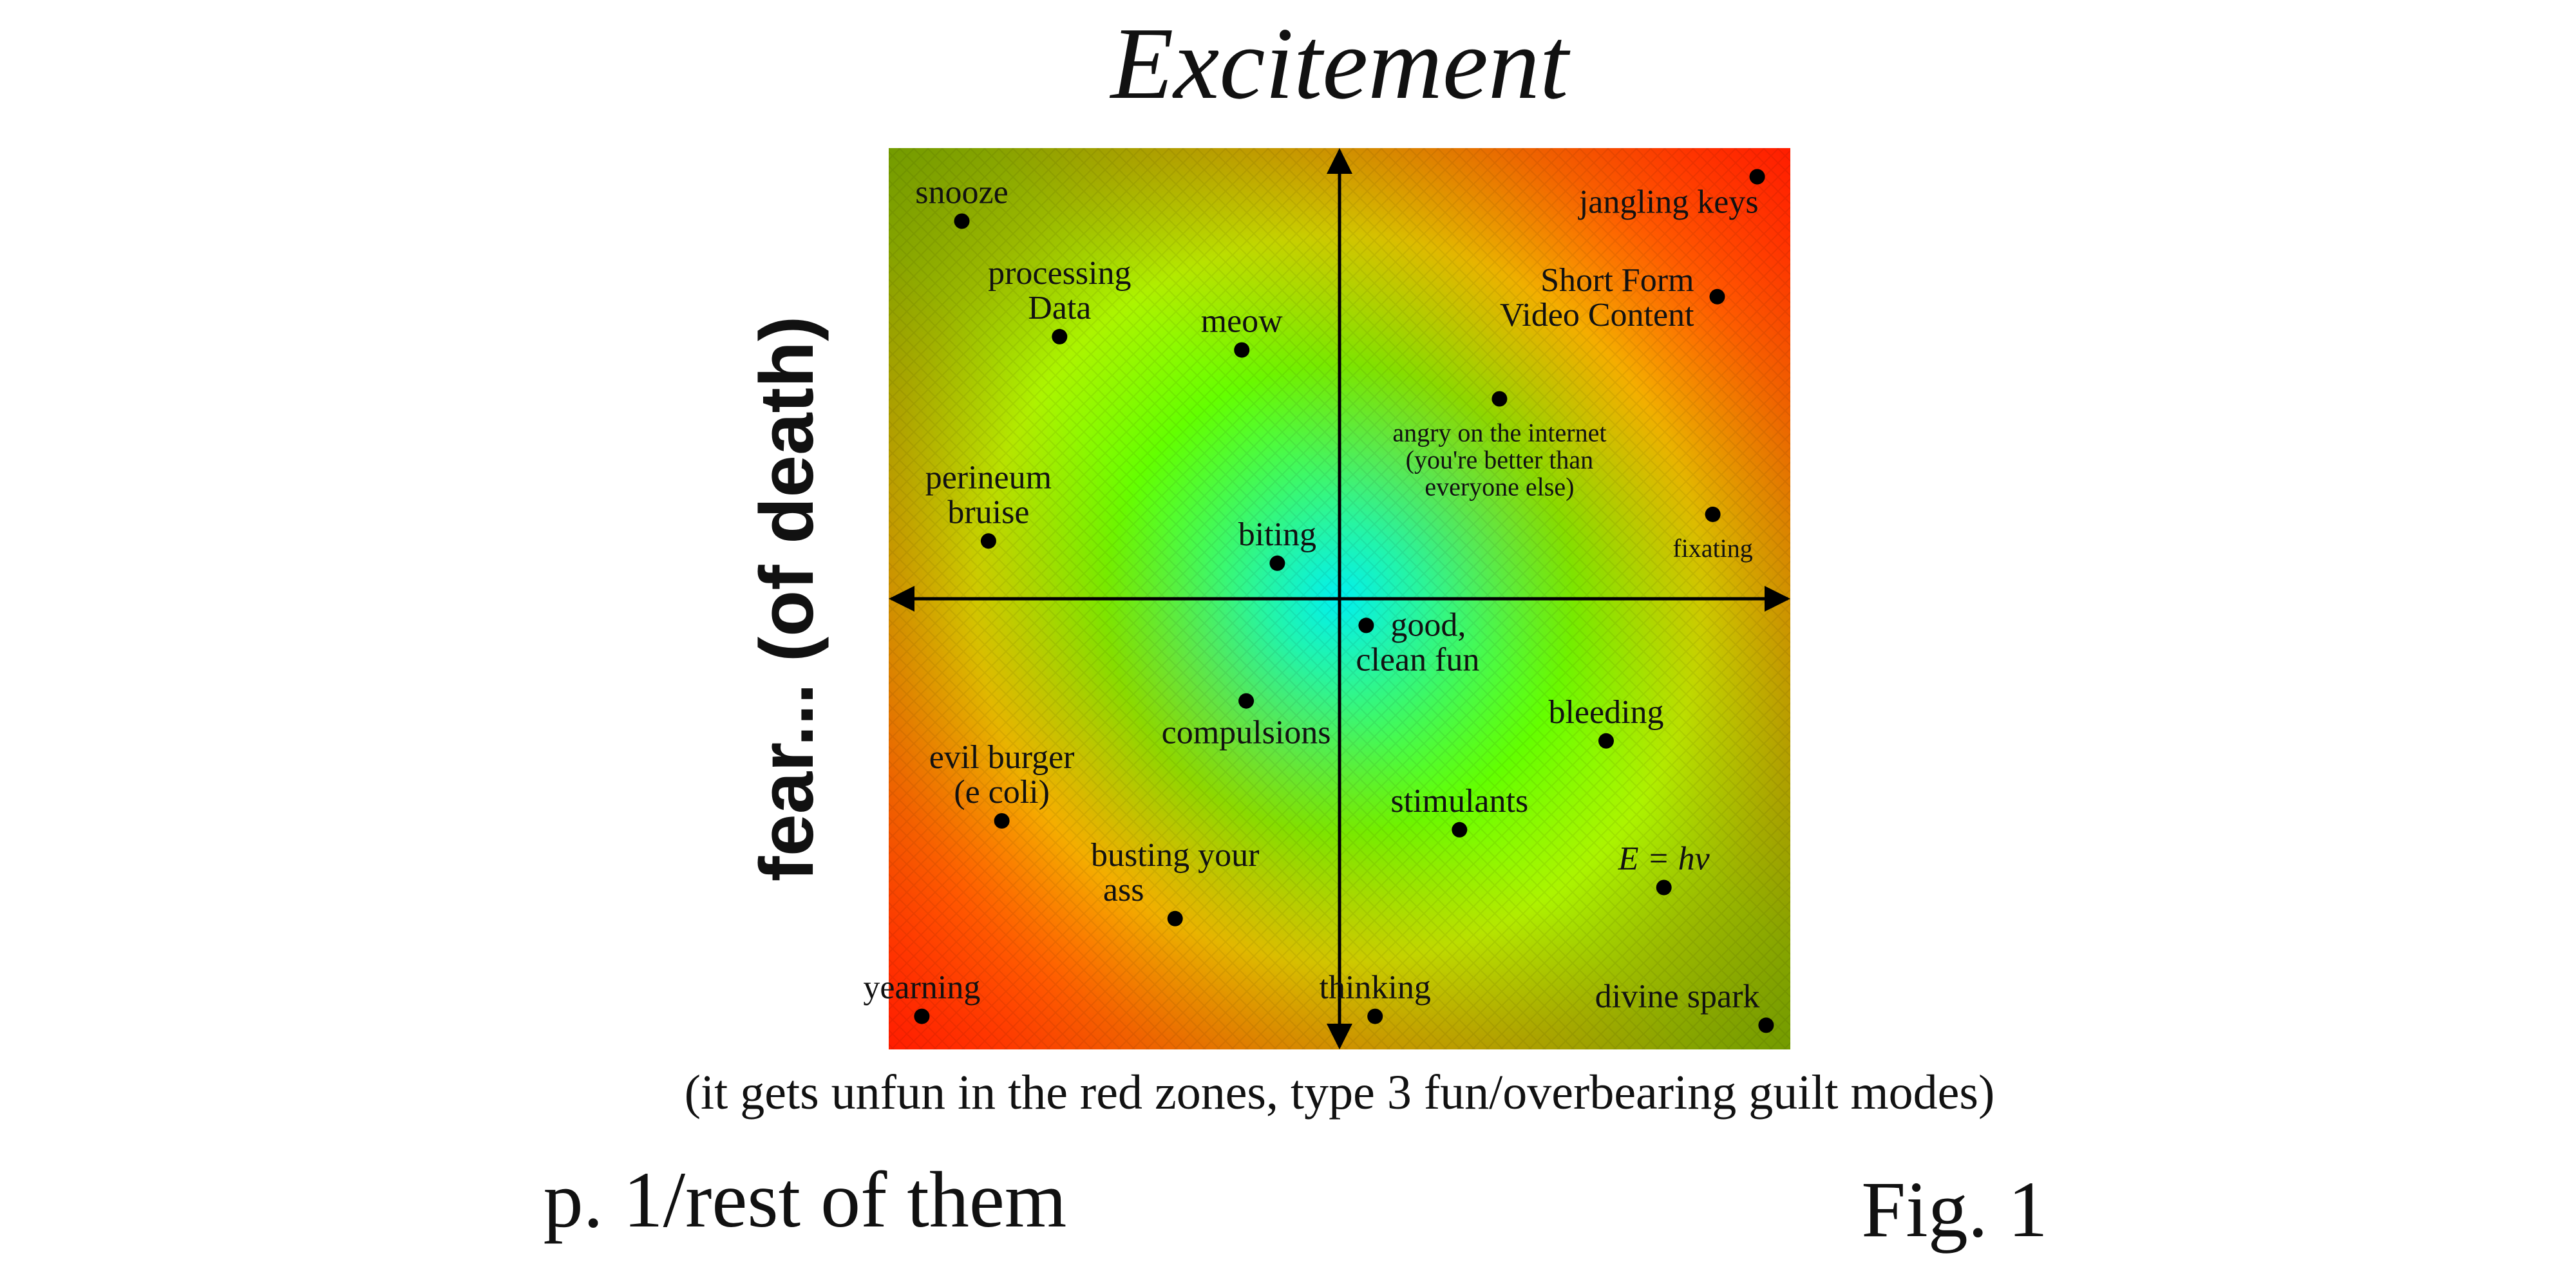 The image size is (2576, 1287). Describe the element at coordinates (1712, 548) in the screenshot. I see `point-label: fixating` at that location.